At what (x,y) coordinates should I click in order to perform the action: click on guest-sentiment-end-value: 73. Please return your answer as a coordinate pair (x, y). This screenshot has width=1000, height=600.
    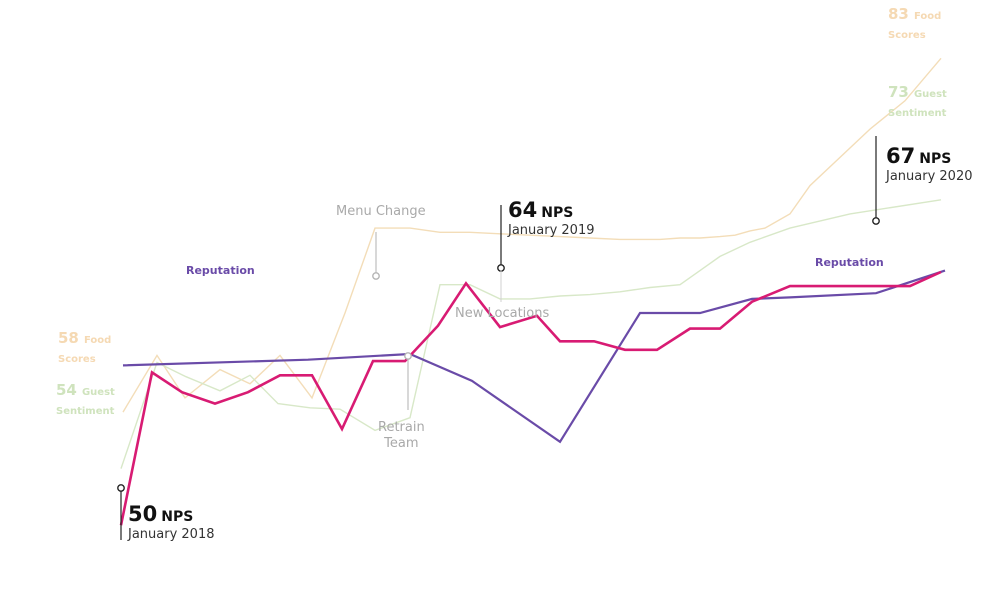
    Looking at the image, I should click on (898, 92).